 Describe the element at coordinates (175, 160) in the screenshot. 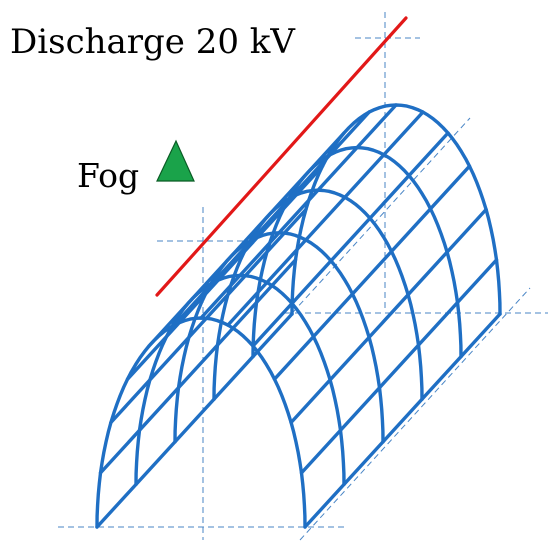

I see `triangle-icon` at that location.